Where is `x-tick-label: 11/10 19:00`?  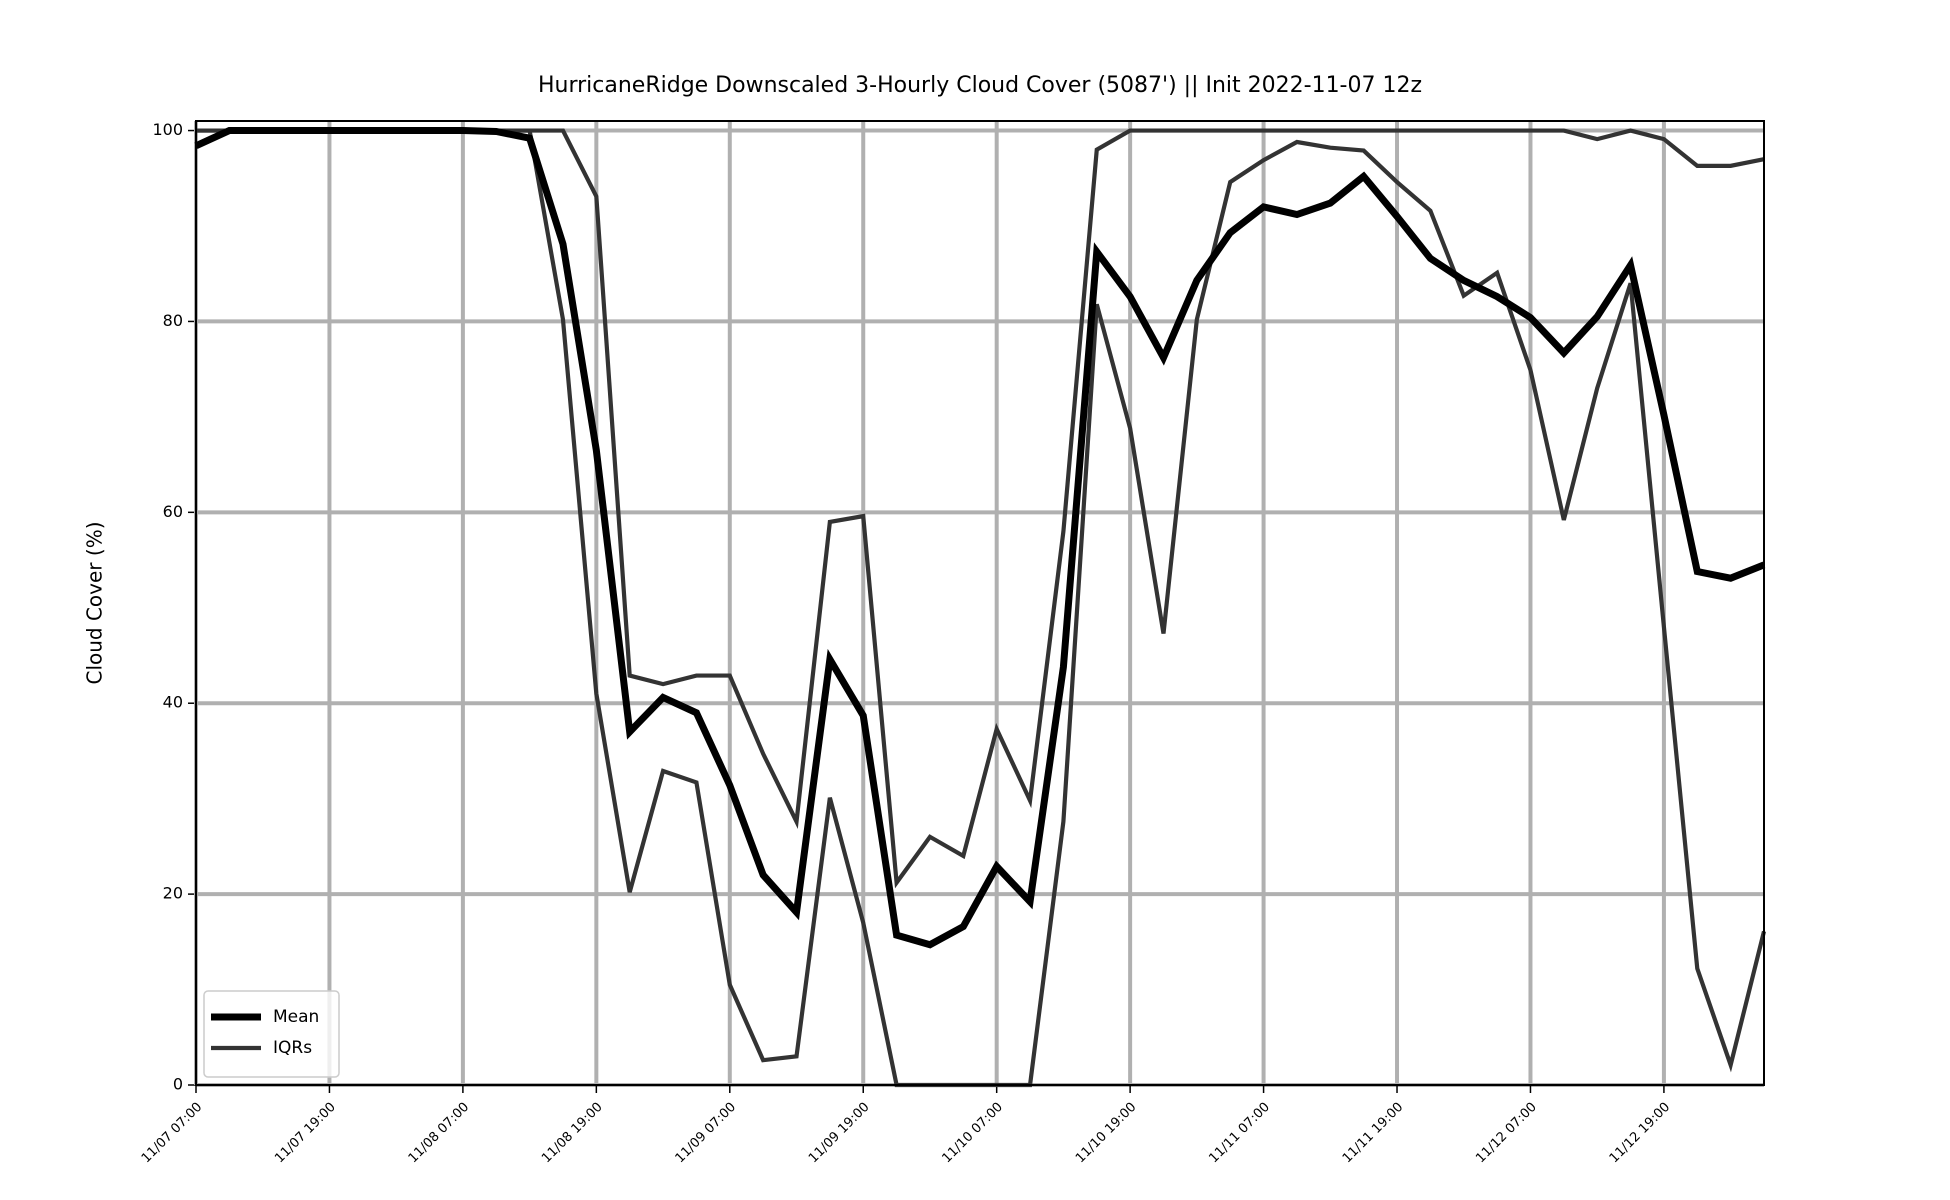
x-tick-label: 11/10 19:00 is located at coordinates (1106, 1133).